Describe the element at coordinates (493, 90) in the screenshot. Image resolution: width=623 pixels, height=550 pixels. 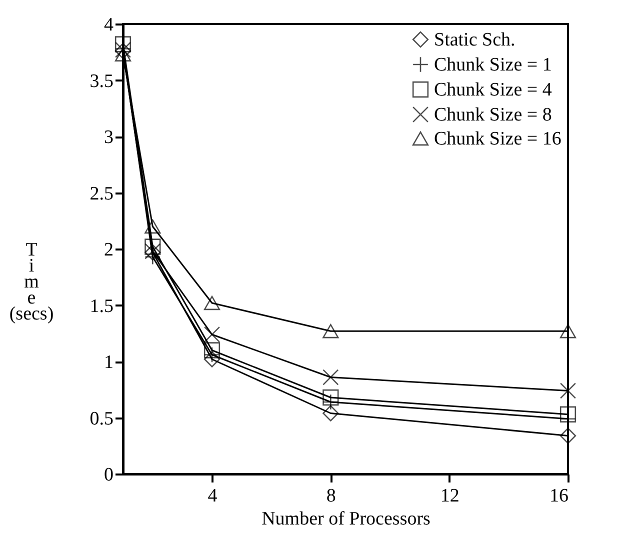
I see `legend-label: Chunk Size = 4` at that location.